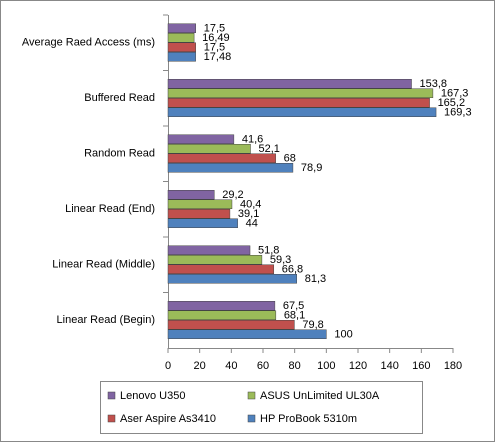 The height and width of the screenshot is (448, 496). I want to click on x-tick-label: 180, so click(453, 366).